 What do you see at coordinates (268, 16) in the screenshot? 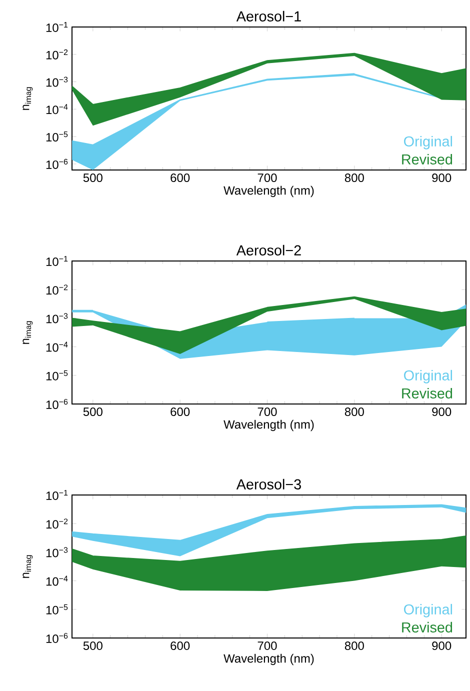
I see `chart-title: Aerosol−1` at bounding box center [268, 16].